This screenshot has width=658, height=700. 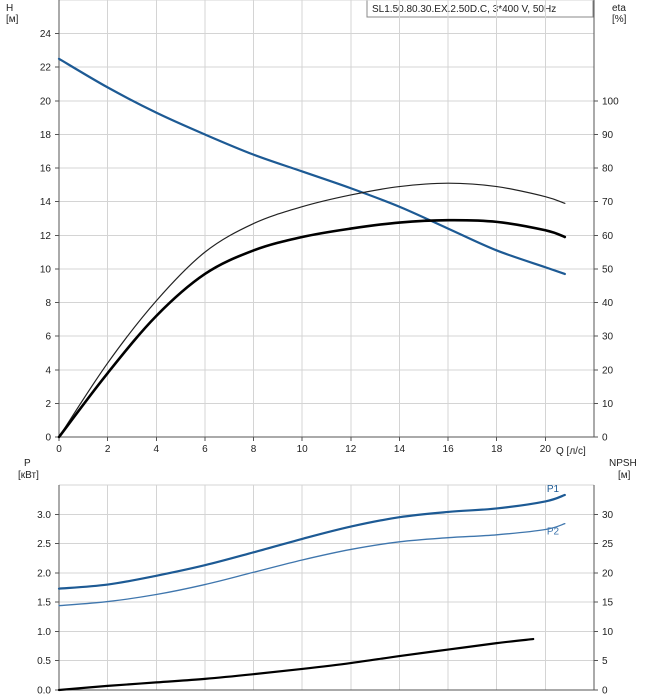 What do you see at coordinates (619, 19) in the screenshot?
I see `top-y2-axis-unit: [%]` at bounding box center [619, 19].